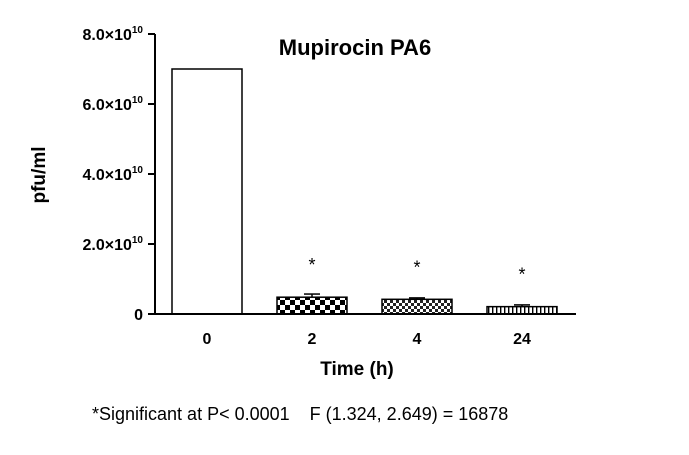  What do you see at coordinates (416, 267) in the screenshot?
I see `significance-marker-4: *` at bounding box center [416, 267].